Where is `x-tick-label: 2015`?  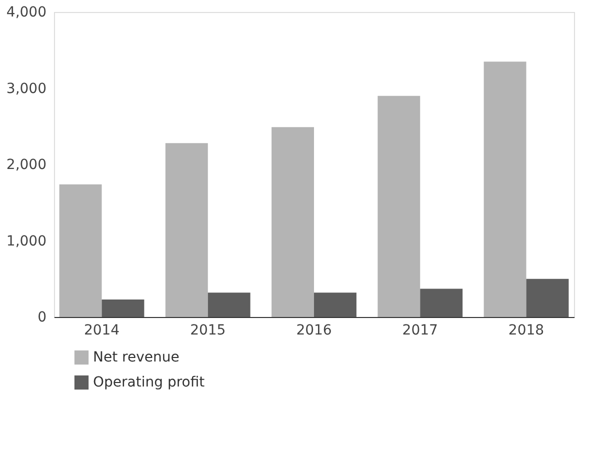
x-tick-label: 2015 is located at coordinates (208, 330).